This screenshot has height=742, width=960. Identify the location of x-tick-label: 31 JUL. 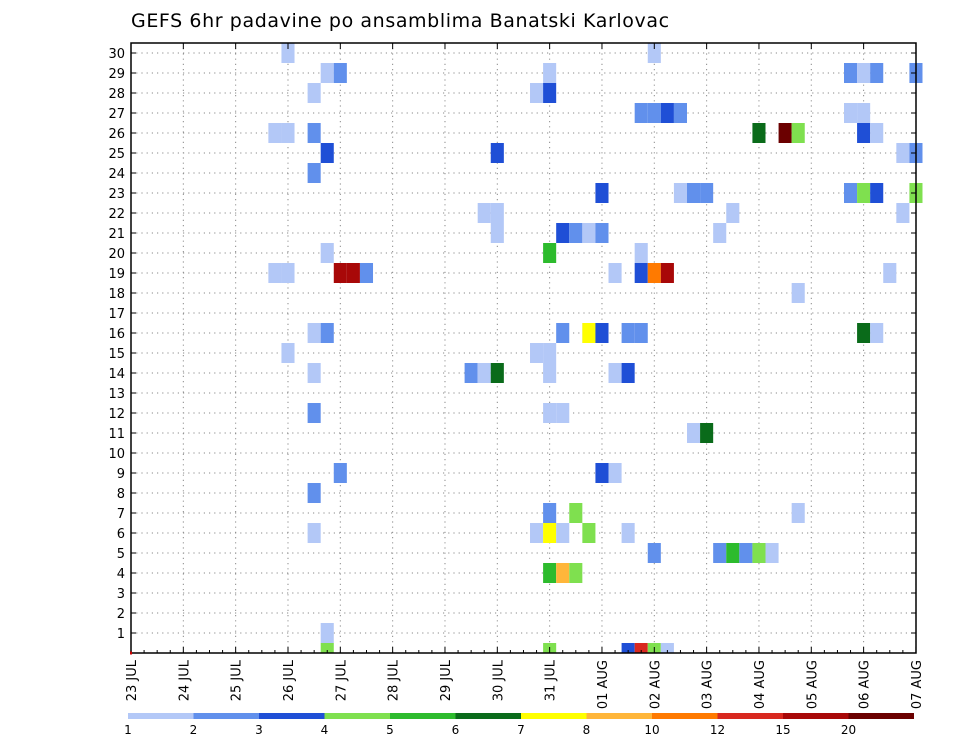
(551, 680).